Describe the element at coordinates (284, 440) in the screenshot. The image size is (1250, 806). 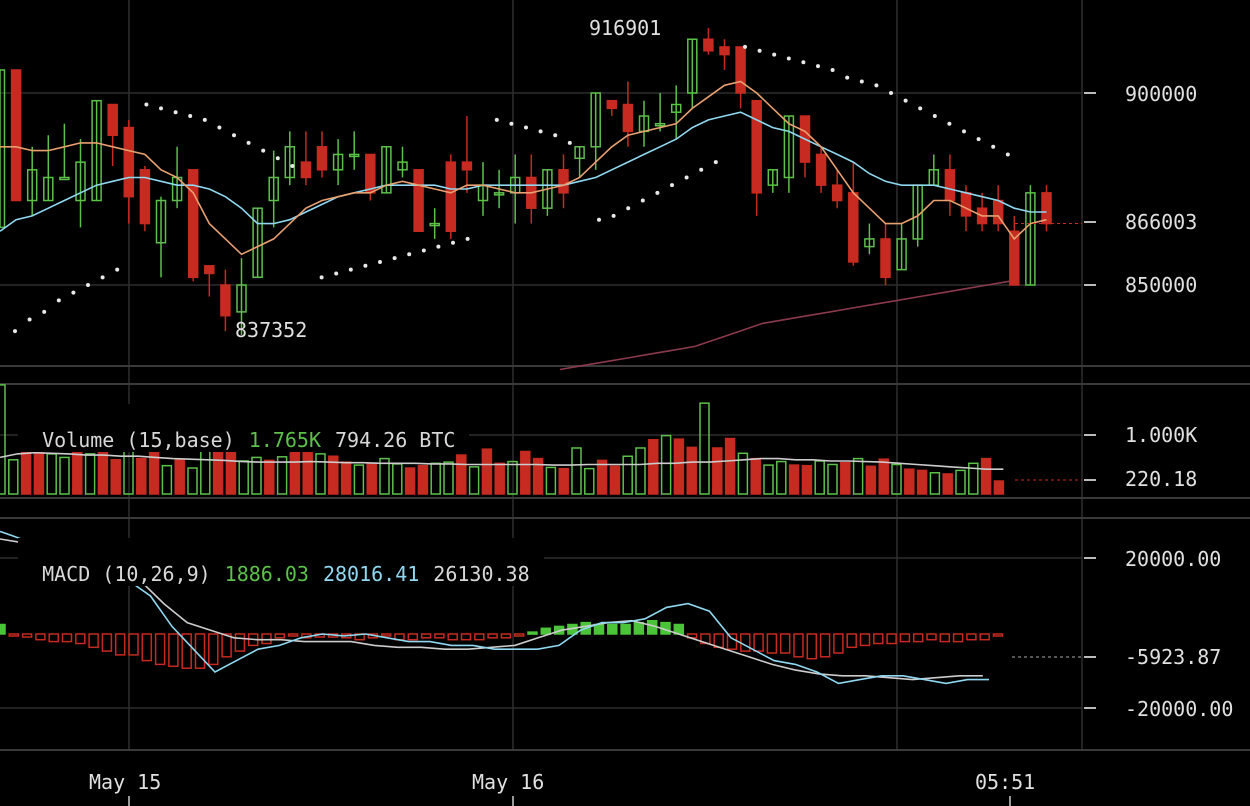
I see `volume-value-1: 1.765K` at that location.